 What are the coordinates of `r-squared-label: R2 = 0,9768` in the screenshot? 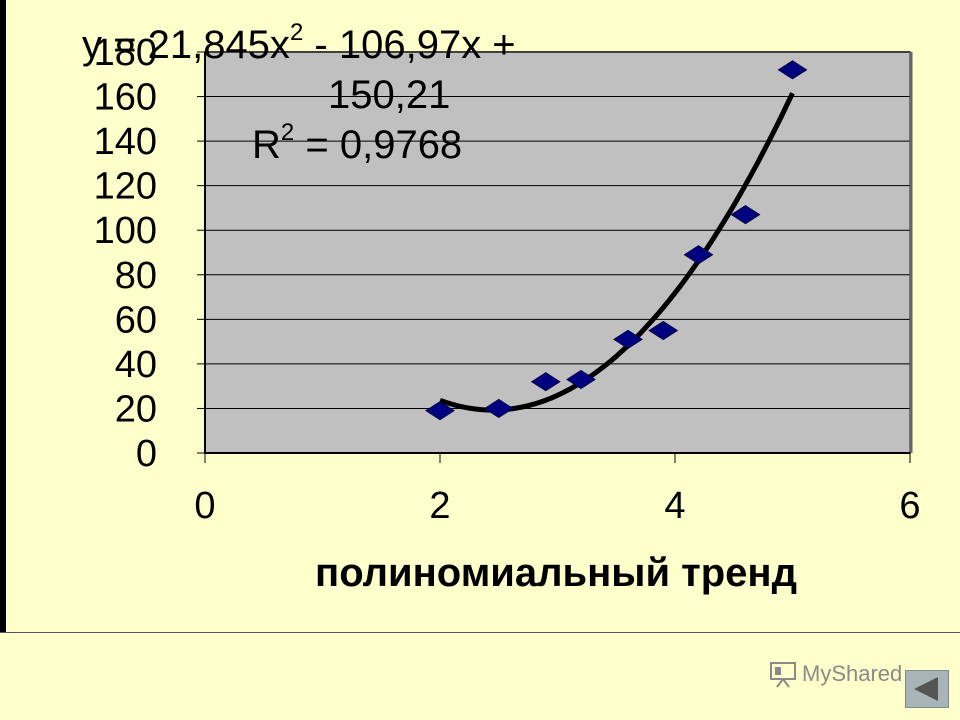 It's located at (357, 143).